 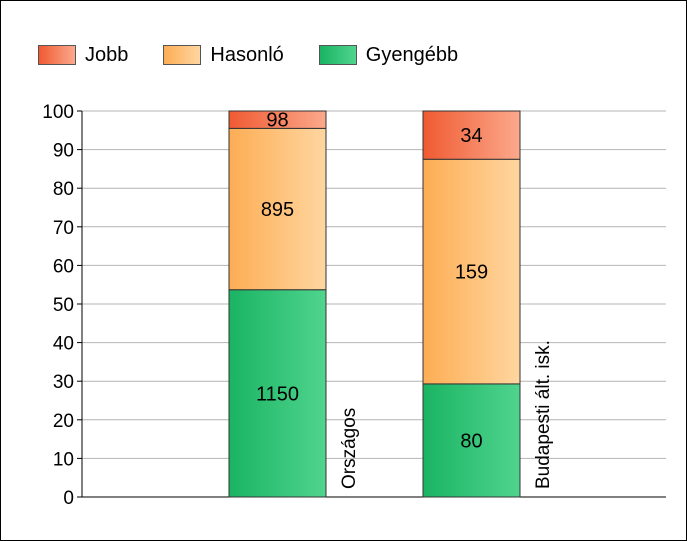 What do you see at coordinates (57, 55) in the screenshot?
I see `legend-swatch-jobb` at bounding box center [57, 55].